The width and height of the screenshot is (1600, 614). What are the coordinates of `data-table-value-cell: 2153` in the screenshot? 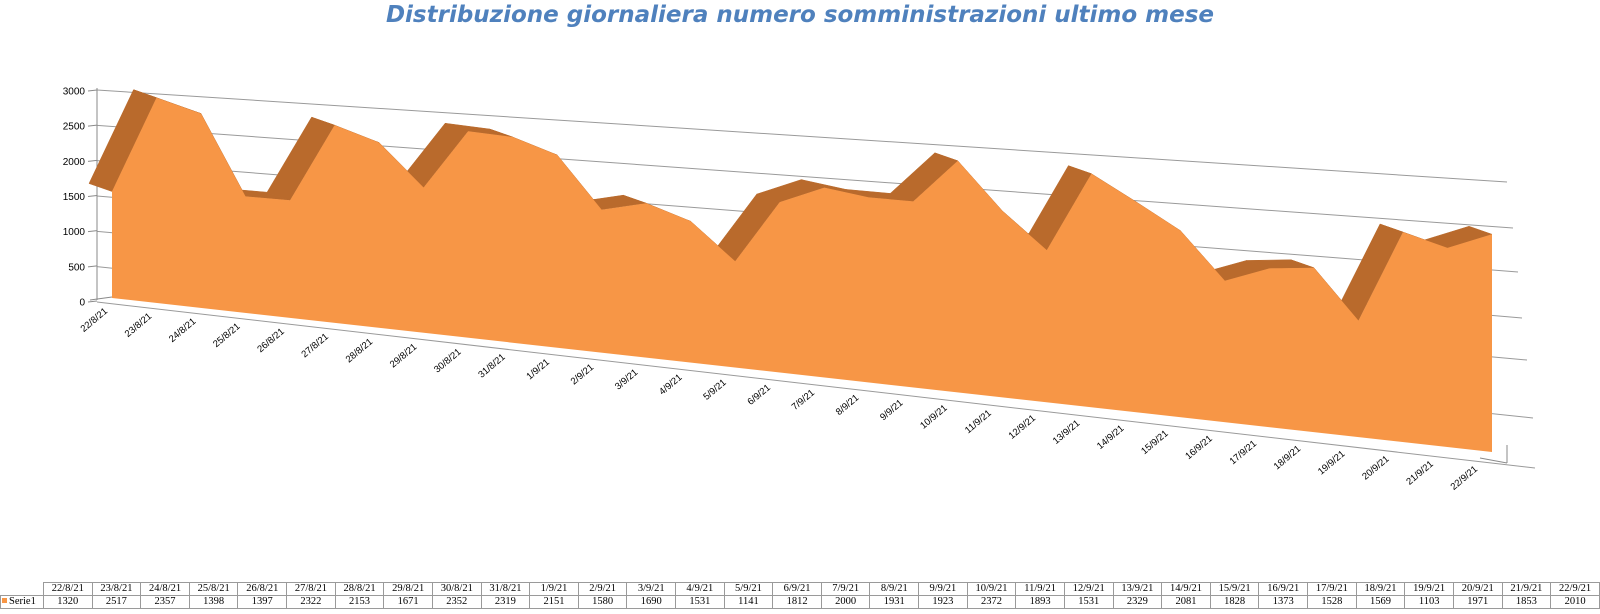 It's located at (359, 602).